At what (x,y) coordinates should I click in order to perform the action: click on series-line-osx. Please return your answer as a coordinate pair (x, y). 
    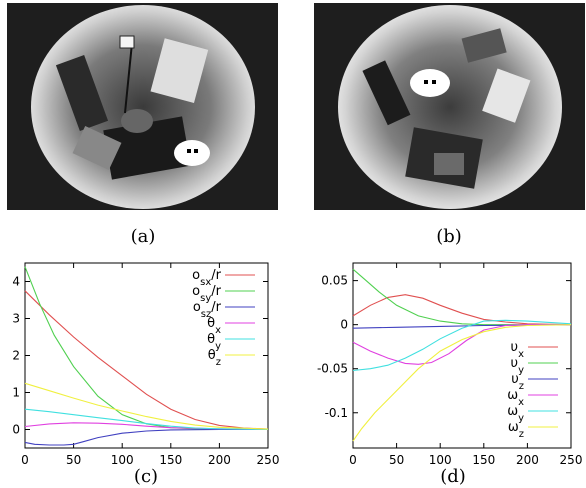
    Looking at the image, I should click on (146, 360).